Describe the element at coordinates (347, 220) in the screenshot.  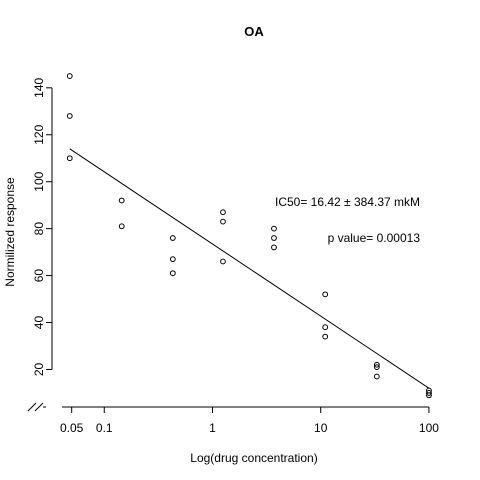
I see `annotations: IC50= 16.42 ± 384.37 mkM p value= 0.00013` at that location.